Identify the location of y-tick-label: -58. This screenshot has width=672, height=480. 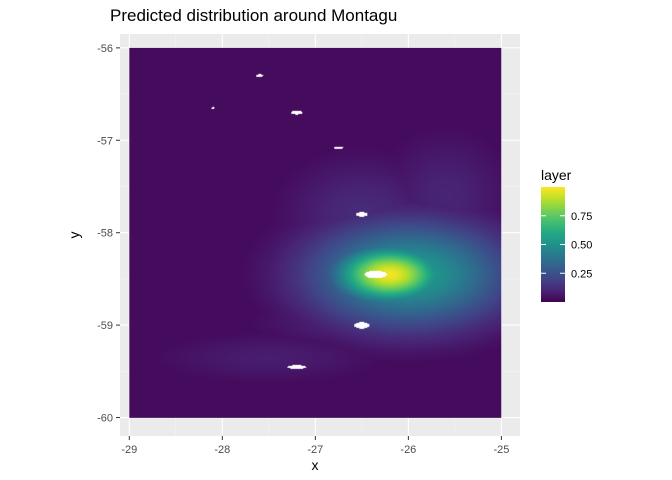
(105, 234).